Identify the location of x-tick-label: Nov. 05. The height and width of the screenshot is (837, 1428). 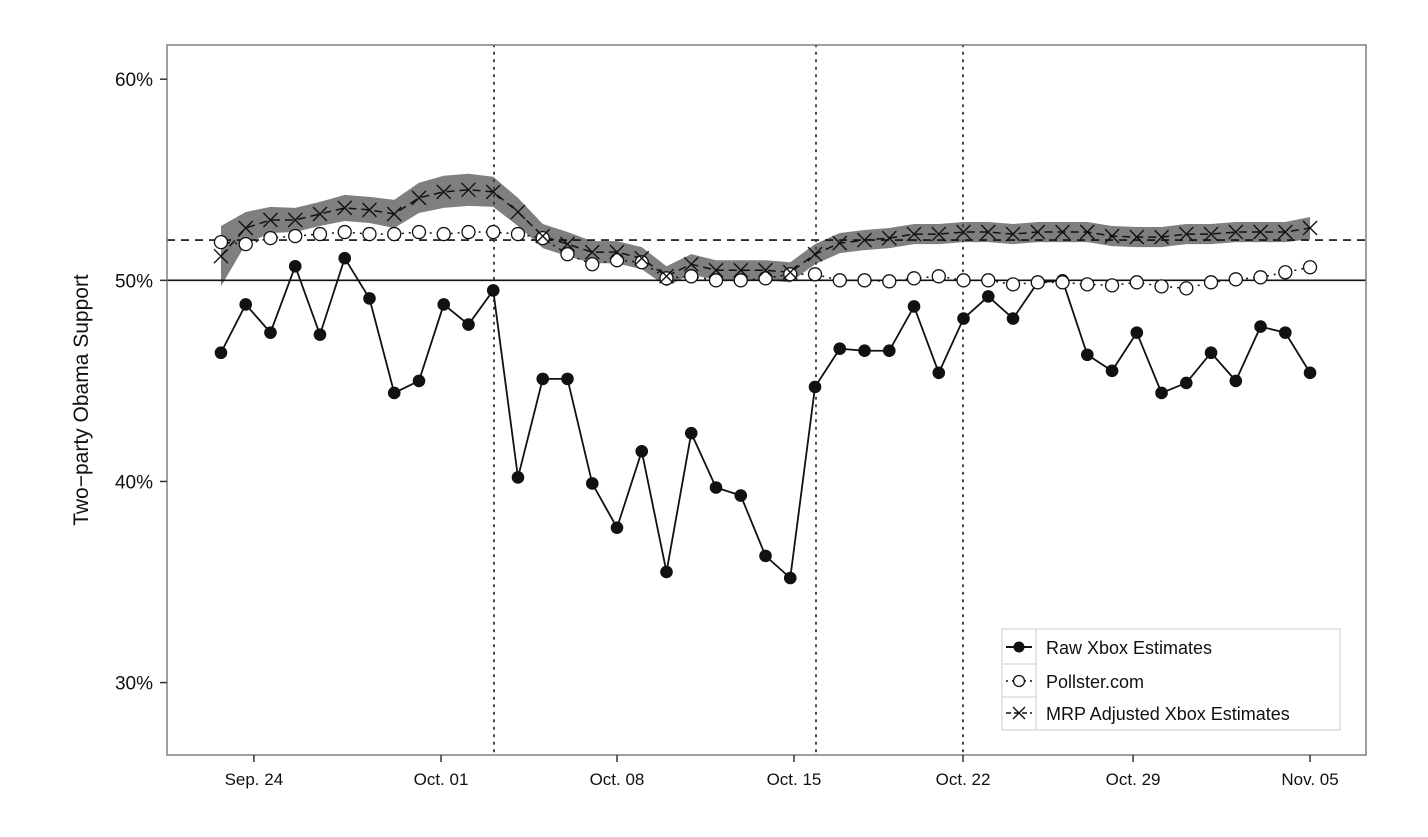
(1309, 779).